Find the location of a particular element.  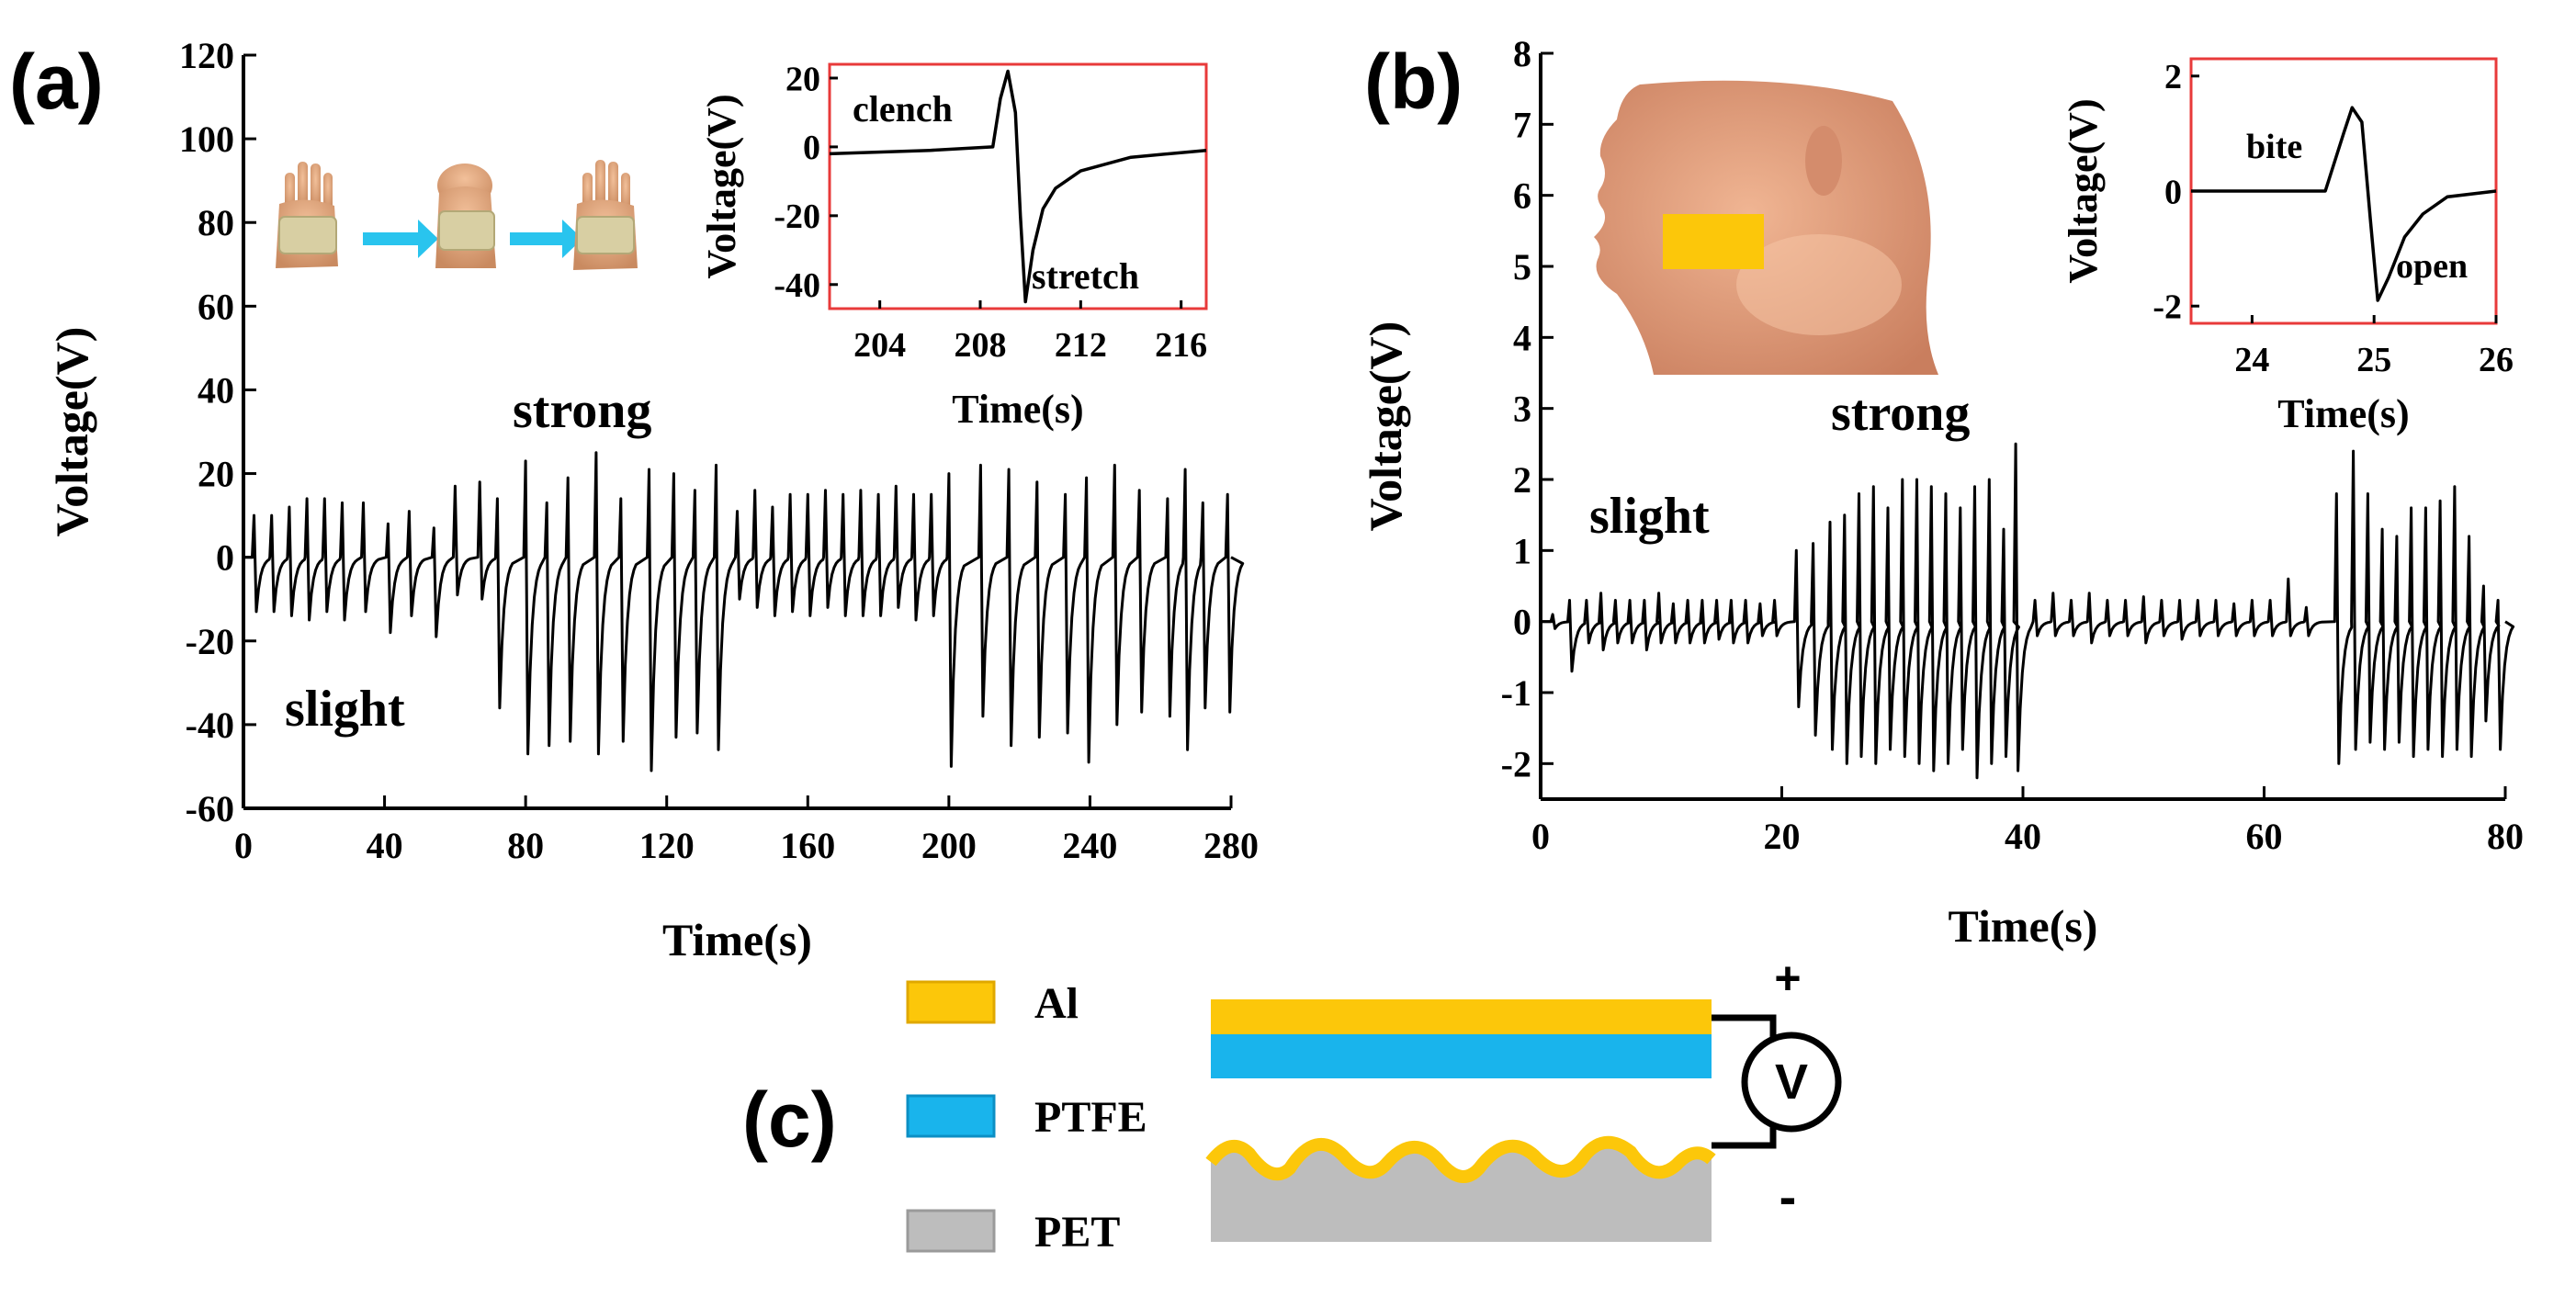

y-tick-label: 5 is located at coordinates (1522, 267).